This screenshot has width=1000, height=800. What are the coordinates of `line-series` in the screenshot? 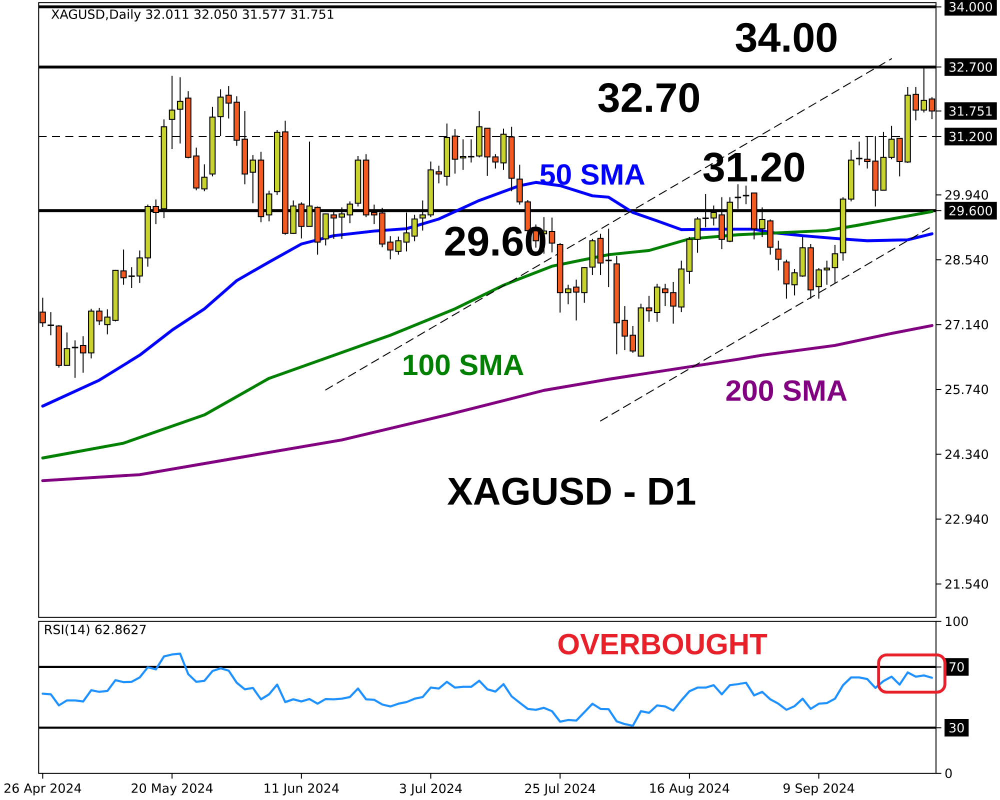 It's located at (488, 689).